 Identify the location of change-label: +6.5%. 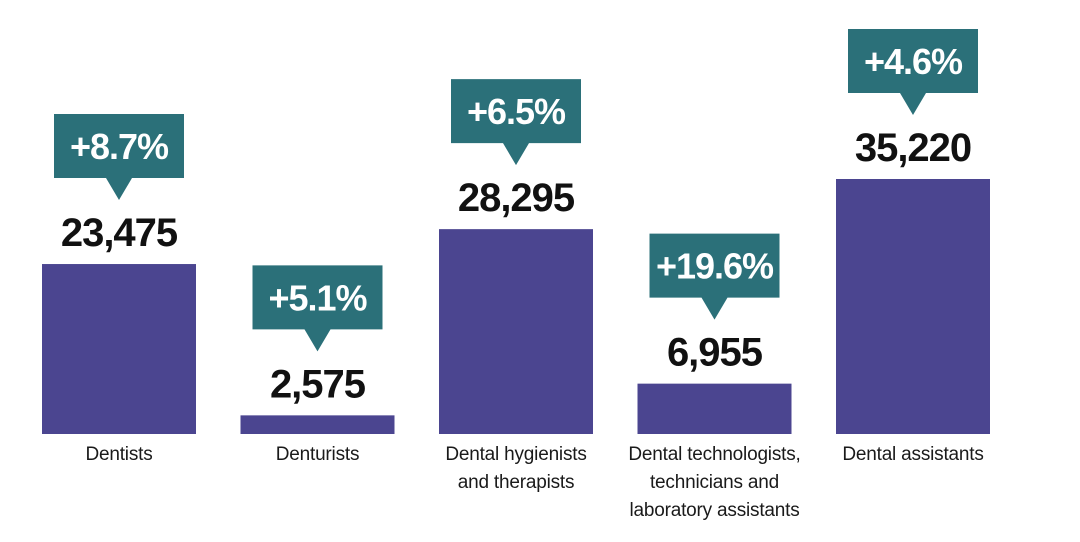
(516, 111).